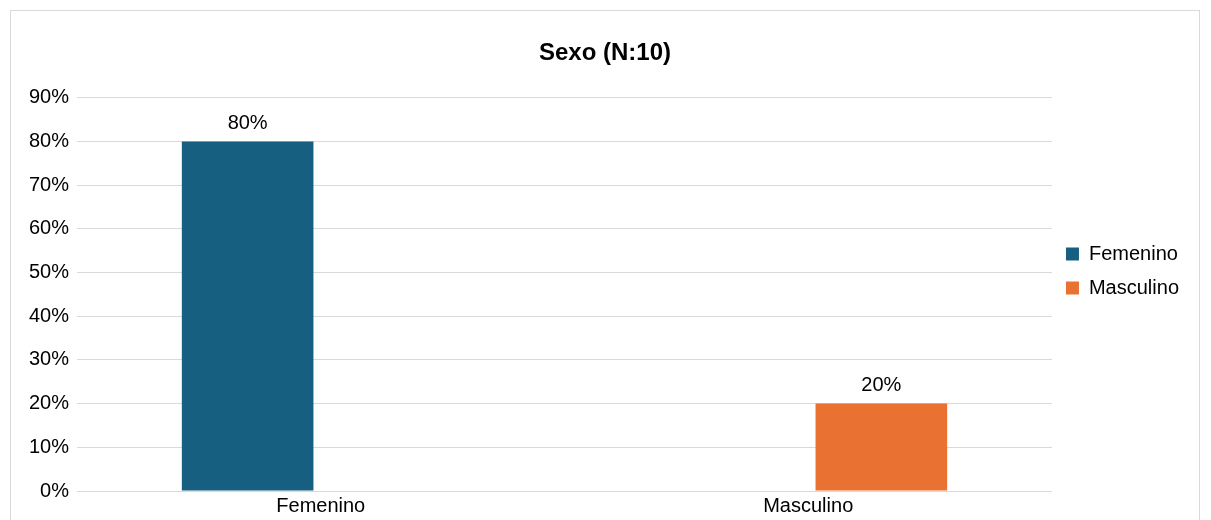 This screenshot has height=520, width=1211. Describe the element at coordinates (49, 140) in the screenshot. I see `y-tick-label: 80%` at that location.